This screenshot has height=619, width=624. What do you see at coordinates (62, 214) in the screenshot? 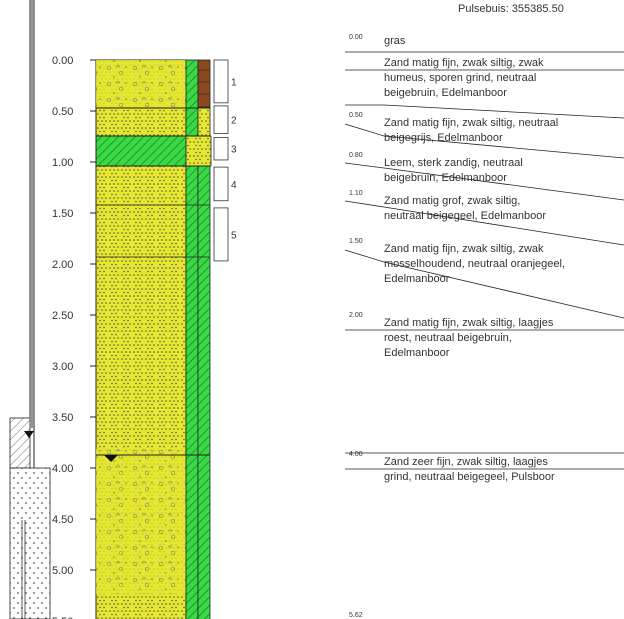
I see `depth-tick-label: 1.50` at bounding box center [62, 214].